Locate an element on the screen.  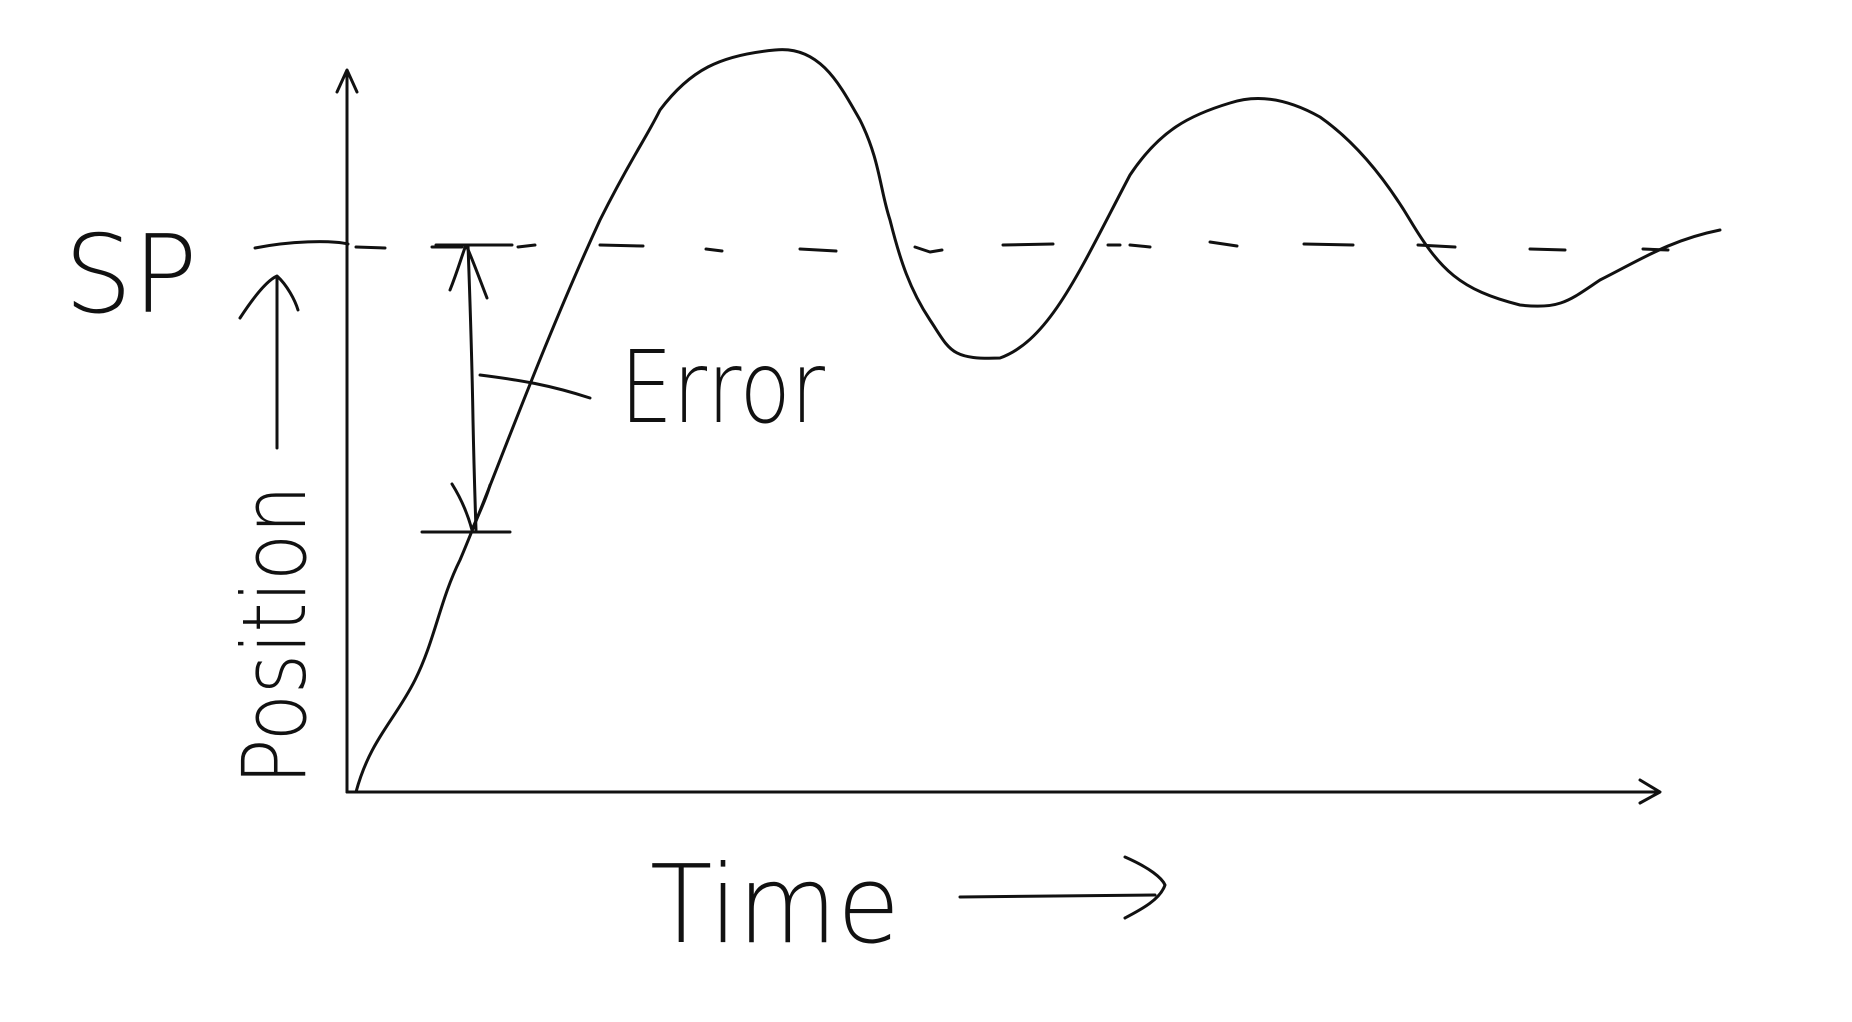
x-axis is located at coordinates (1003, 791).